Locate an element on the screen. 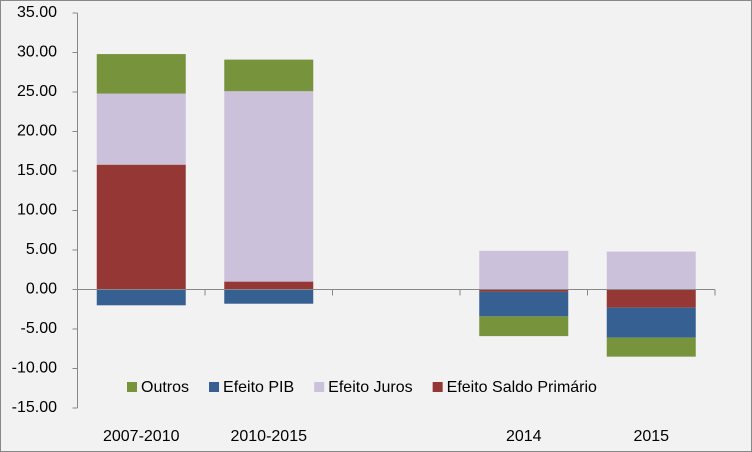  y-tick-label: 0.00 is located at coordinates (41, 289).